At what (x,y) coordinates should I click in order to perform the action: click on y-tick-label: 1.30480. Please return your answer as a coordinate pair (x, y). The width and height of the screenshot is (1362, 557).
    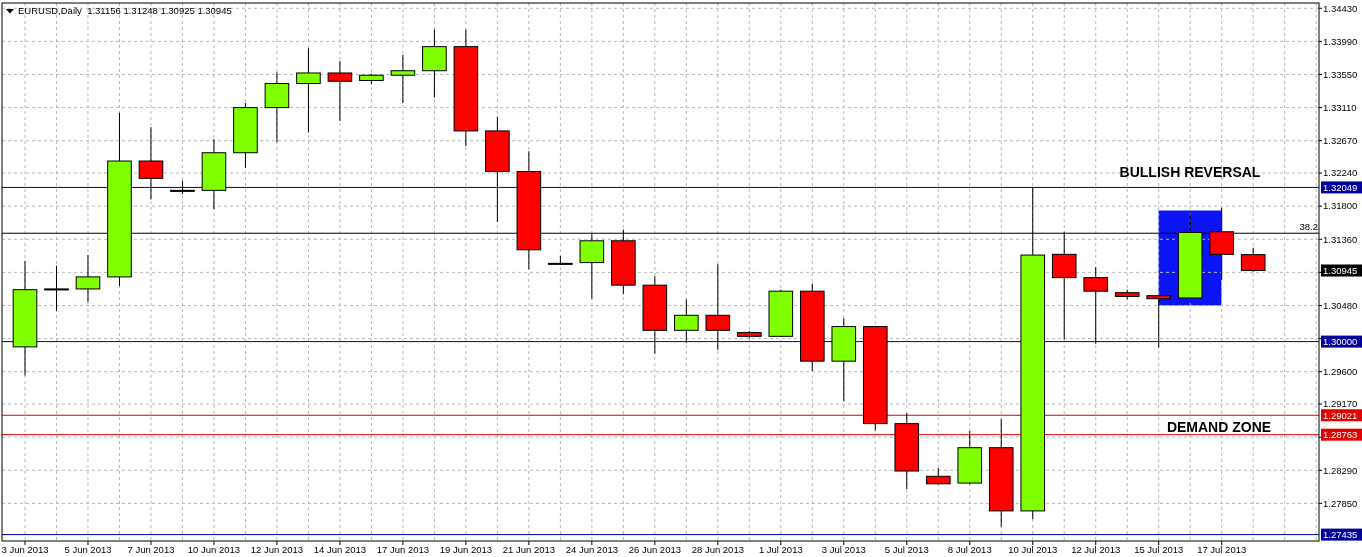
    Looking at the image, I should click on (1340, 305).